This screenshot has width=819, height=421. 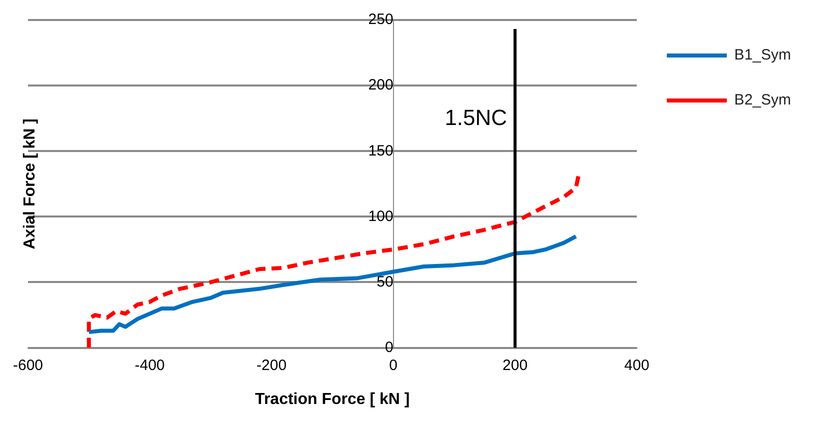 I want to click on y-axis-title: Axial Force [ kN ], so click(x=29, y=184).